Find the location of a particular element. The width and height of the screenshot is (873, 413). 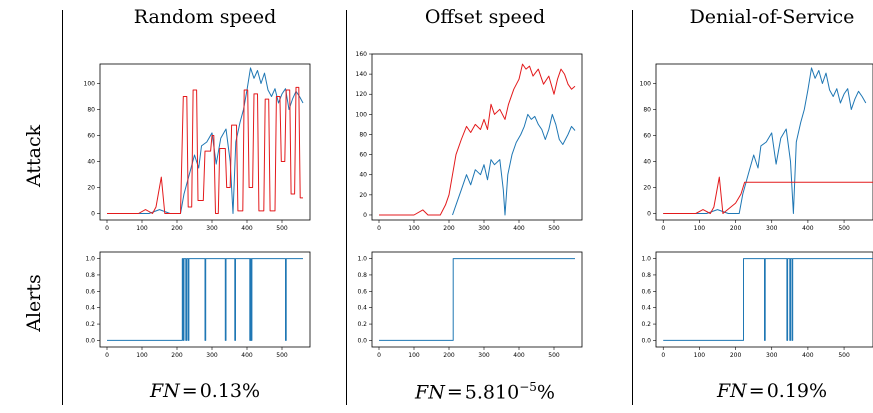

column-title-random-speed: Random speed is located at coordinates (205, 17).